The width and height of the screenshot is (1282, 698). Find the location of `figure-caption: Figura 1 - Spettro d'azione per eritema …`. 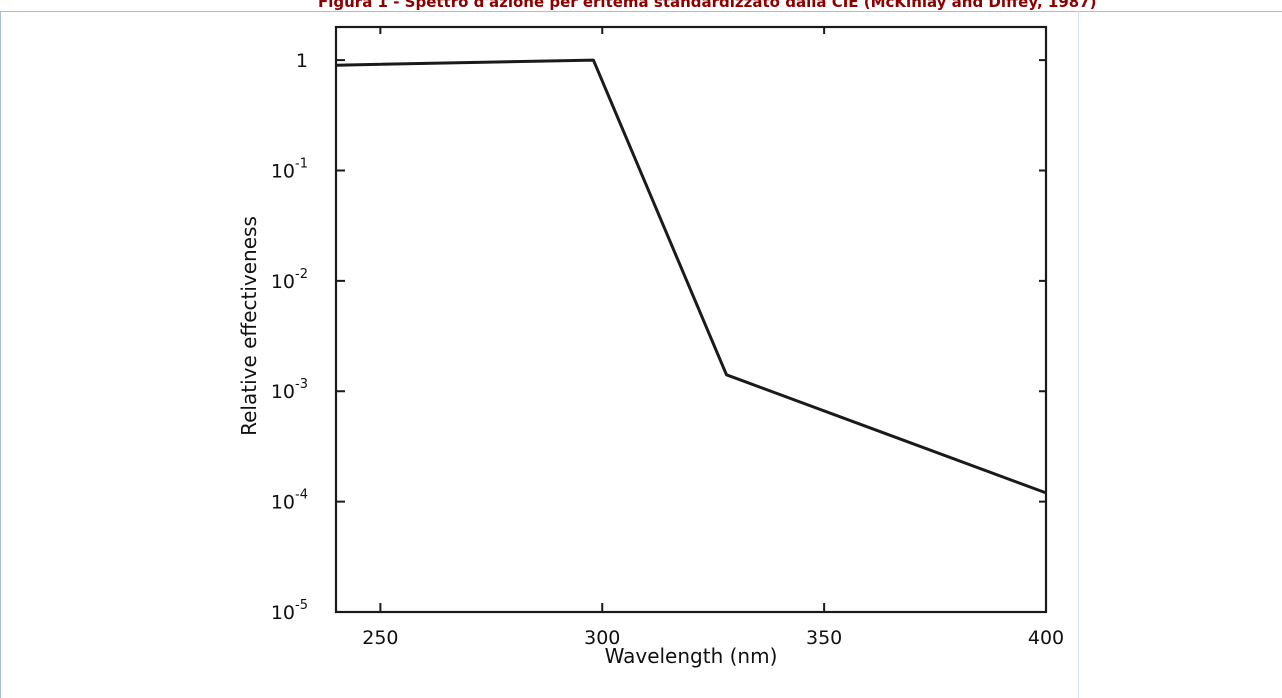

figure-caption: Figura 1 - Spettro d'azione per eritema … is located at coordinates (707, 5).